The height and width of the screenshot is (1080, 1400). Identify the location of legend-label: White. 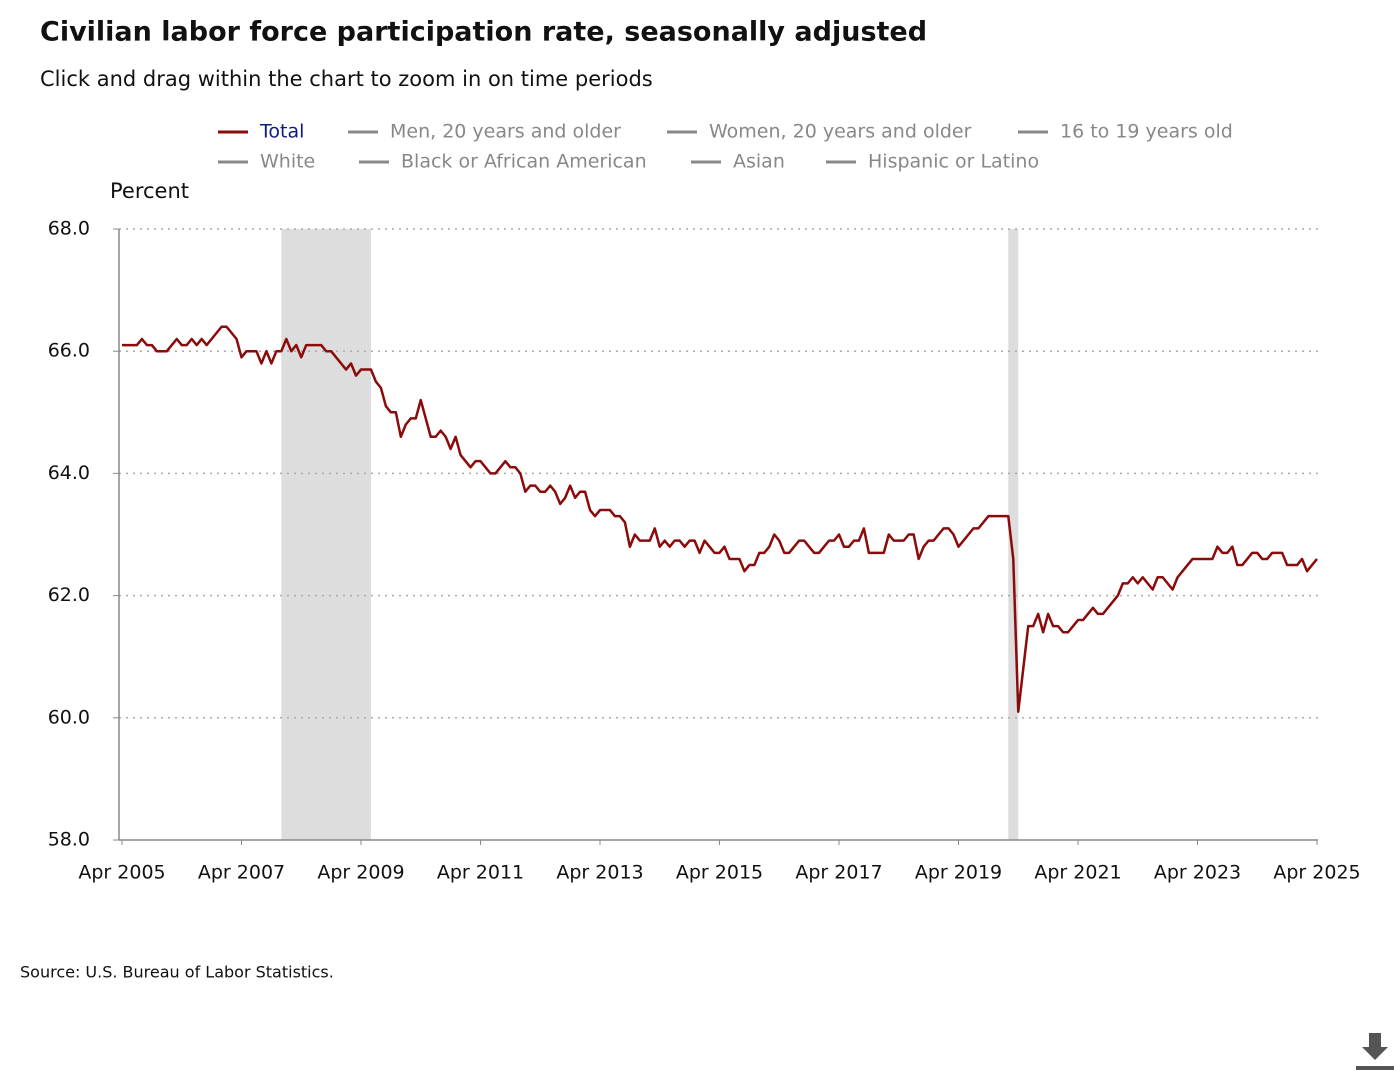
(287, 162).